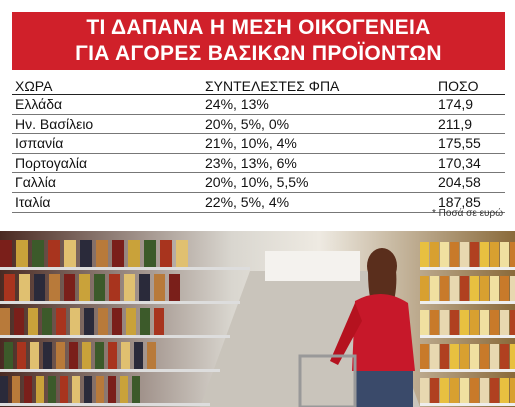  Describe the element at coordinates (346, 334) in the screenshot. I see `arm` at that location.